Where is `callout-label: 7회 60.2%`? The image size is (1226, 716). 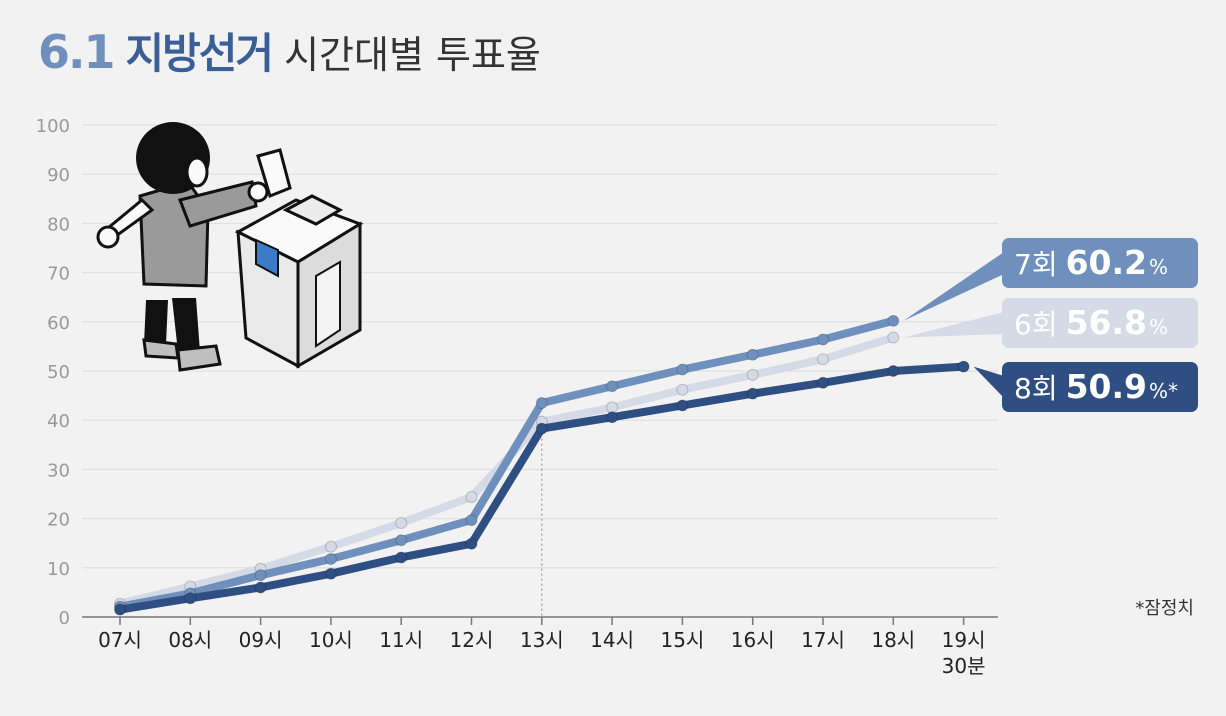
callout-label: 7회 60.2% is located at coordinates (1091, 262).